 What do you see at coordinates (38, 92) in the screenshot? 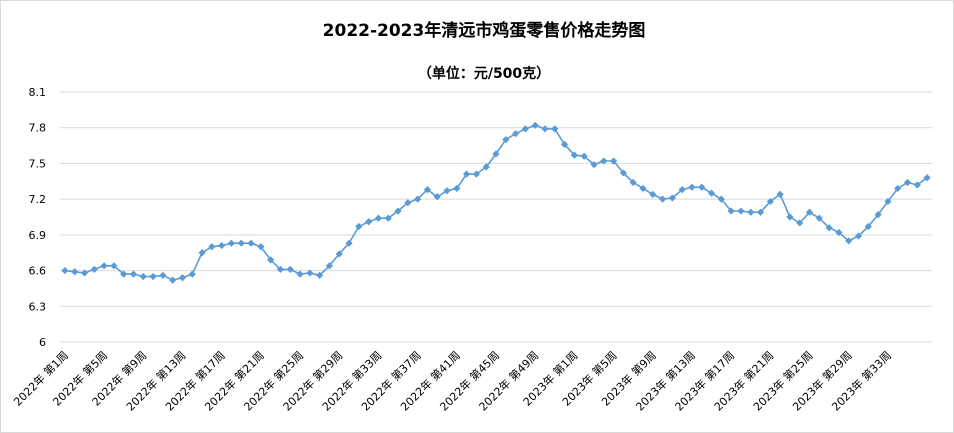
I see `y-tick-label: 8.1` at bounding box center [38, 92].